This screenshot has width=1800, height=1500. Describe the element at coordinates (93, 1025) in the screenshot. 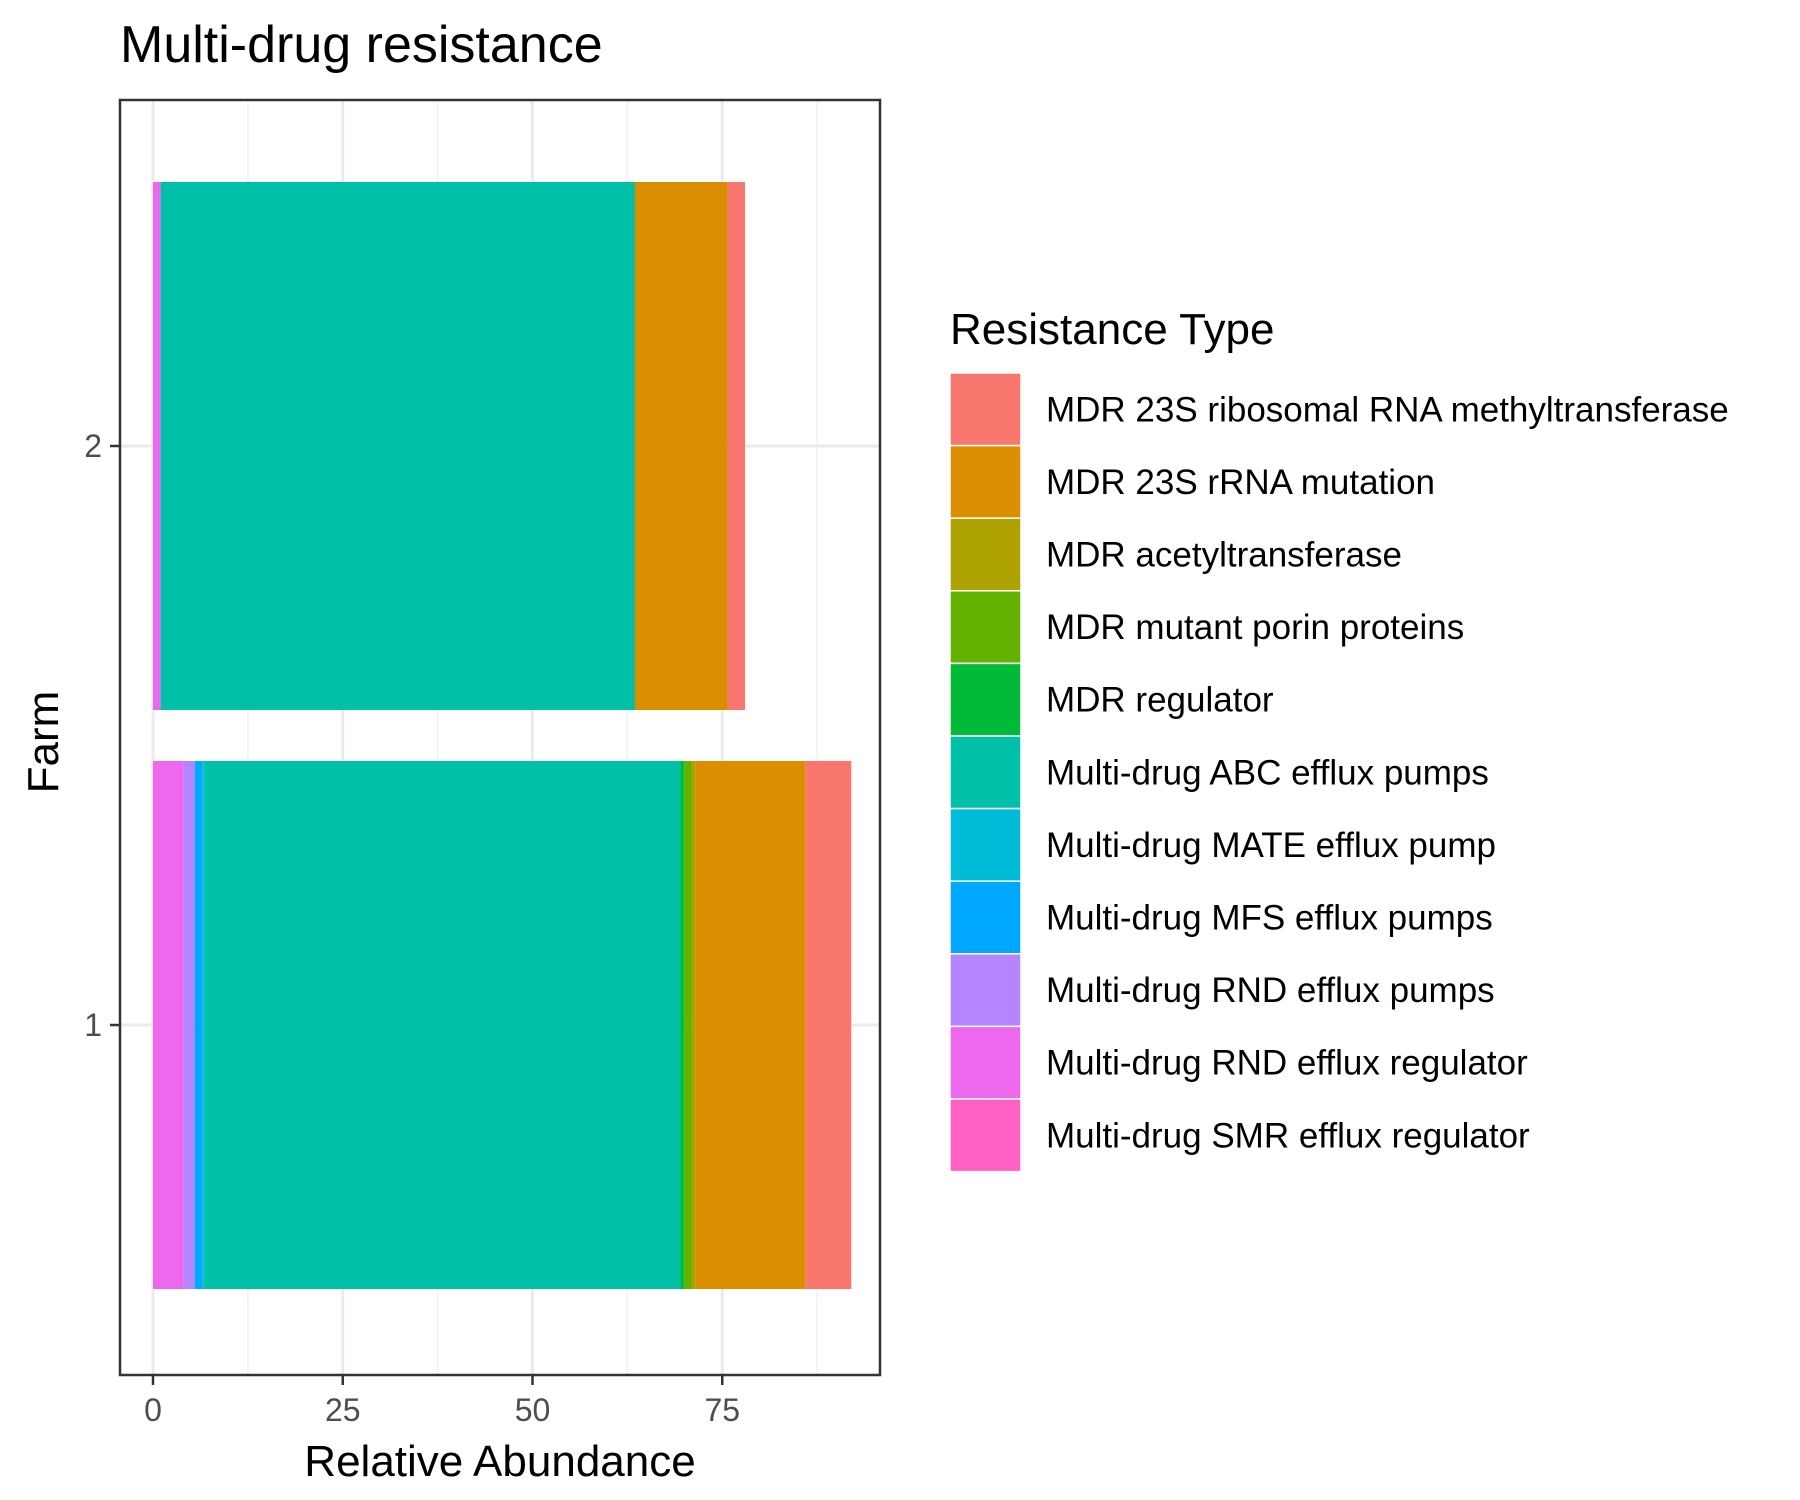

I see `y-tick-label: 1` at that location.